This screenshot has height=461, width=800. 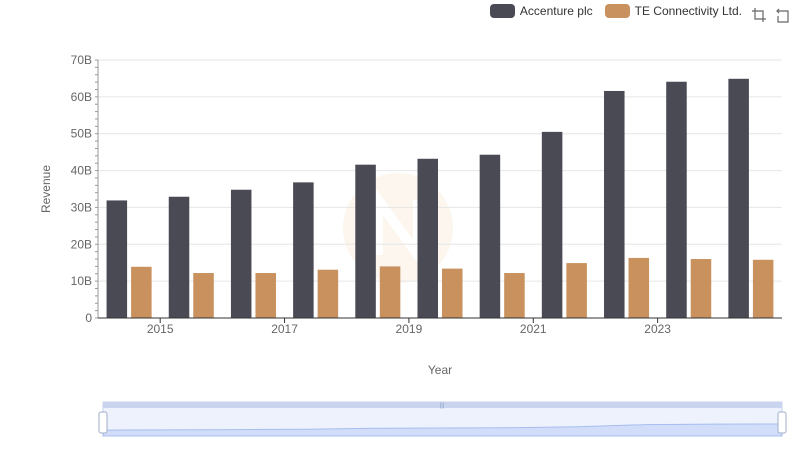 What do you see at coordinates (442, 419) in the screenshot?
I see `data-zoom-slider: |||` at bounding box center [442, 419].